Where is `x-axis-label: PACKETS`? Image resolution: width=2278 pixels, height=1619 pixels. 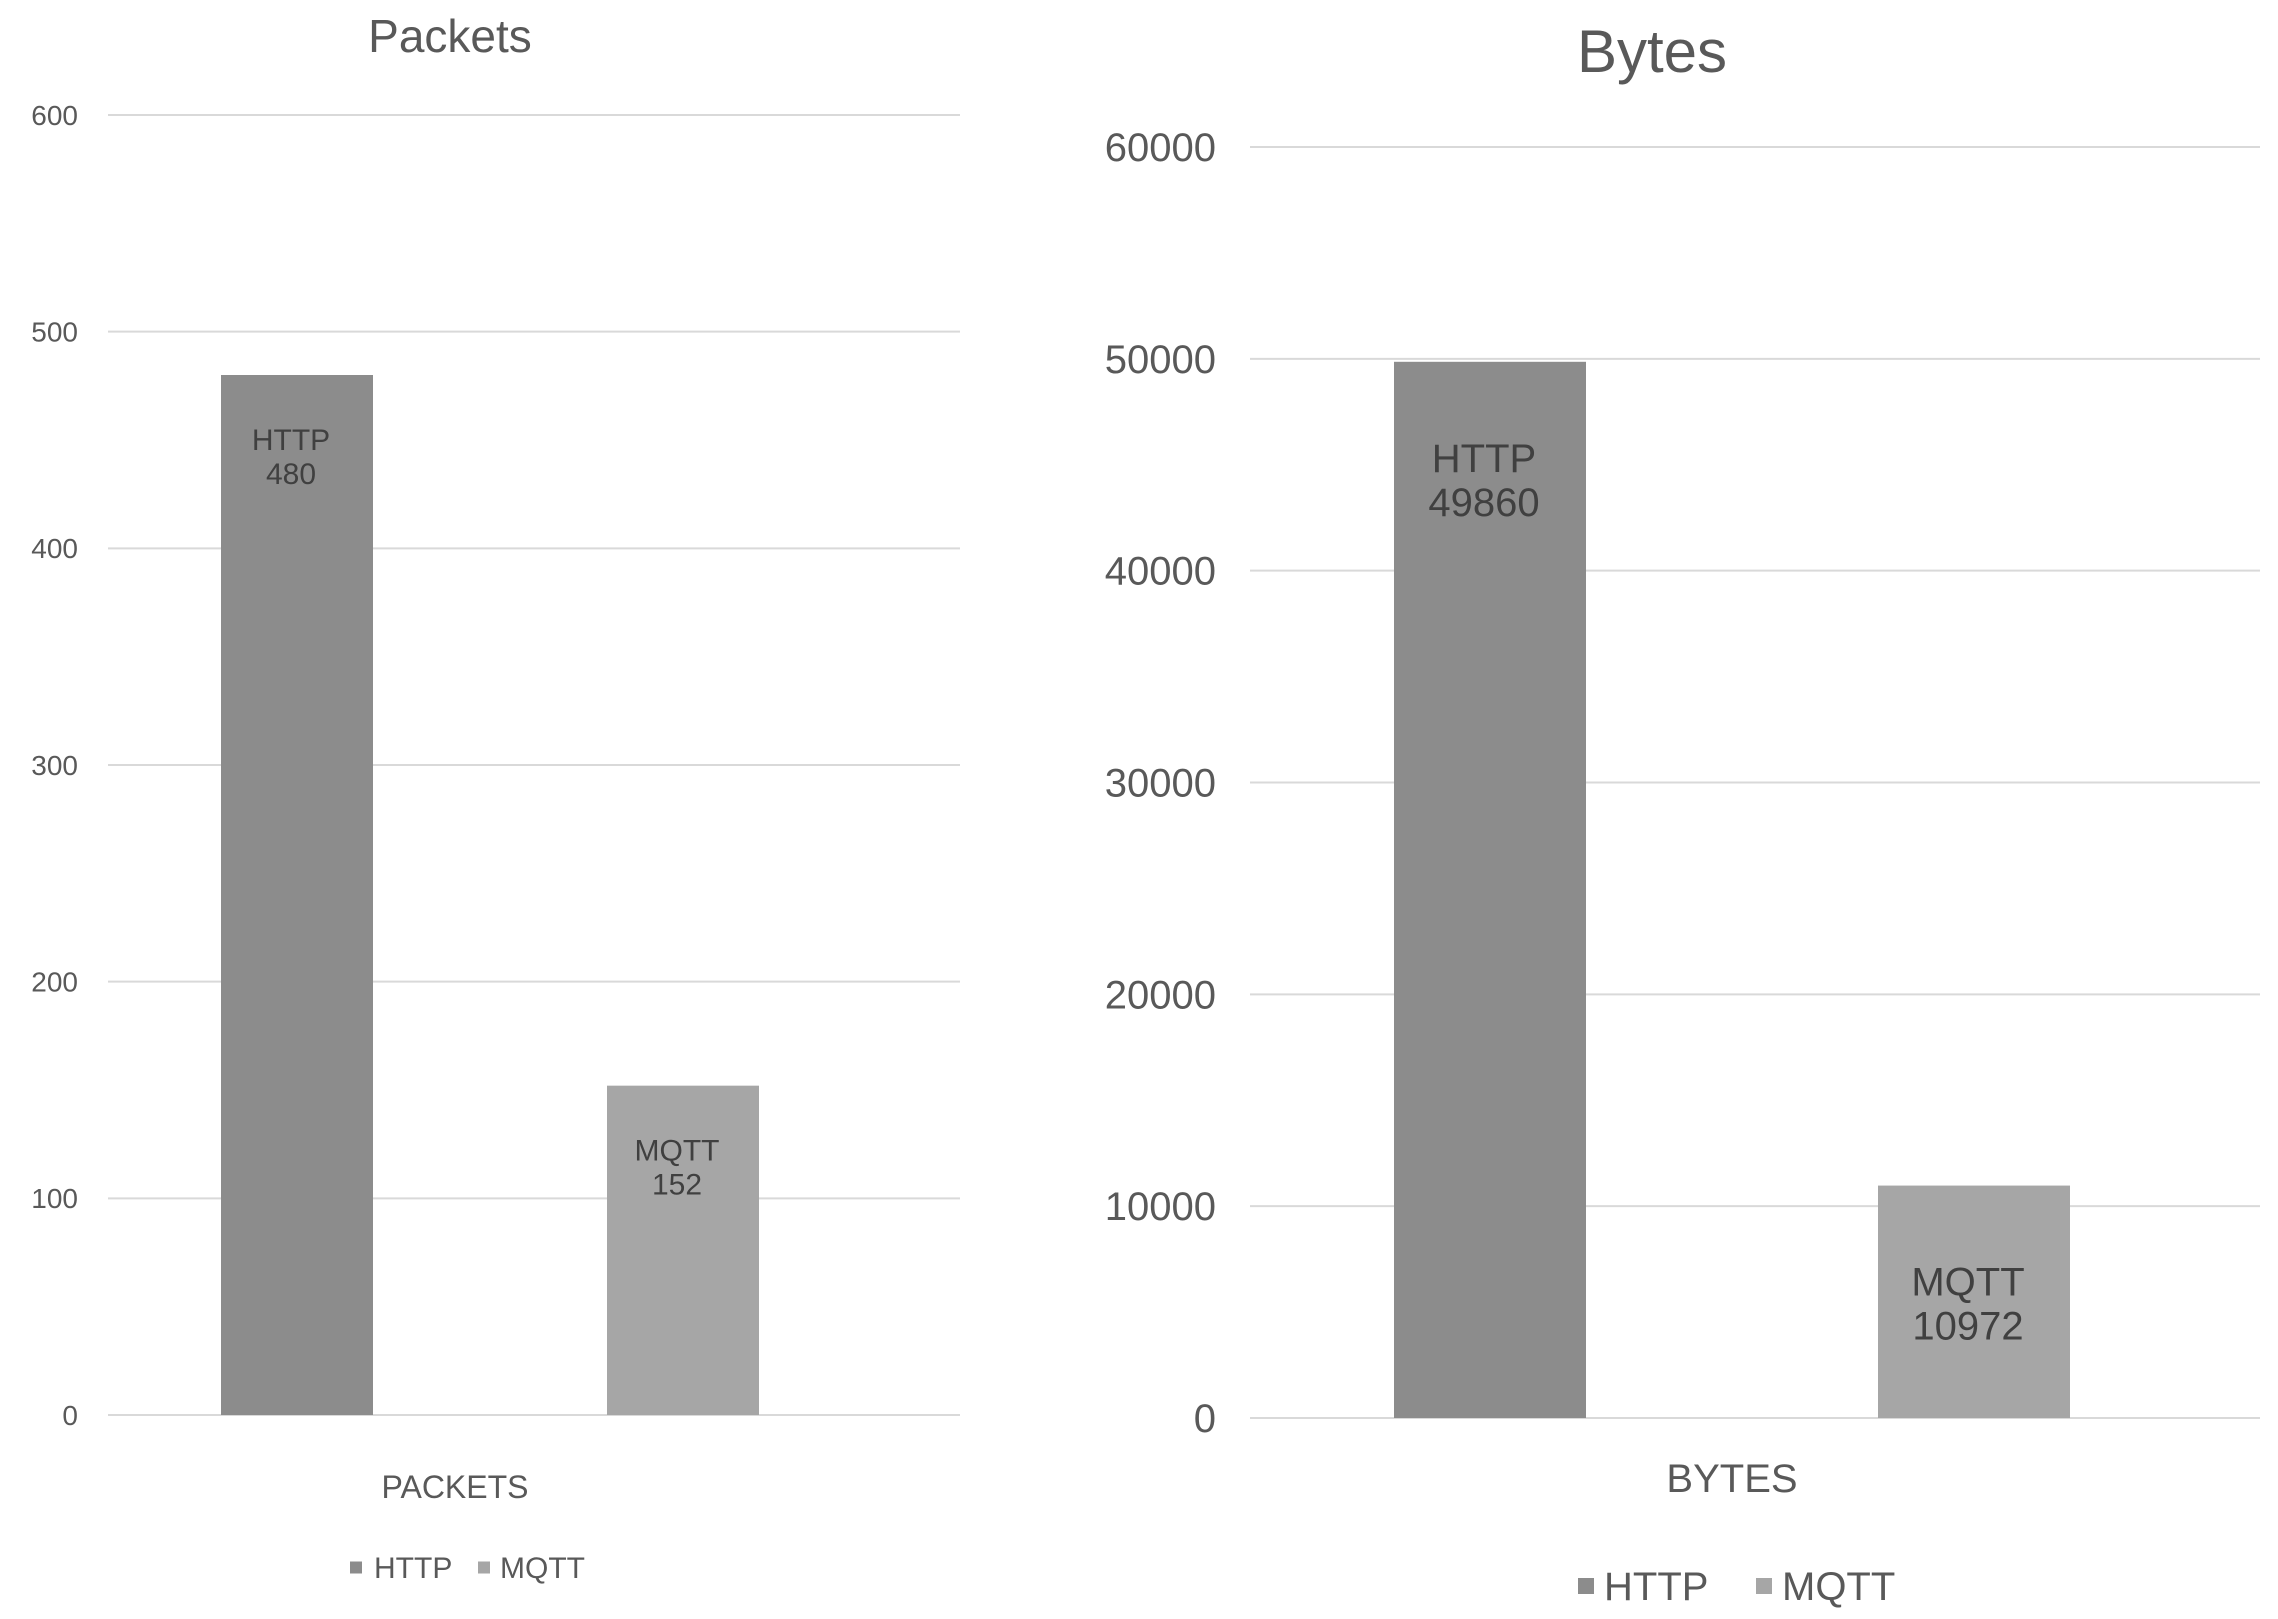 x-axis-label: PACKETS is located at coordinates (455, 1487).